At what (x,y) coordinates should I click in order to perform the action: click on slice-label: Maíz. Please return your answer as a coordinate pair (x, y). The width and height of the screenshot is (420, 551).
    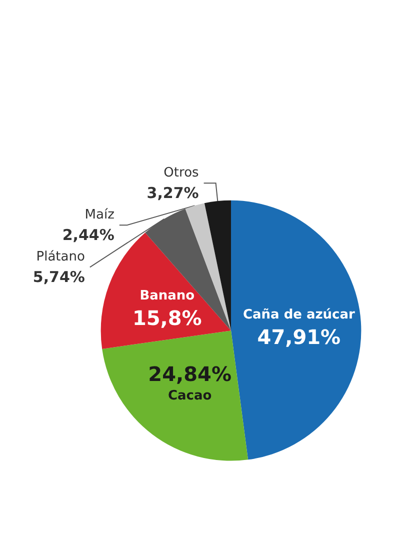
    Looking at the image, I should click on (99, 215).